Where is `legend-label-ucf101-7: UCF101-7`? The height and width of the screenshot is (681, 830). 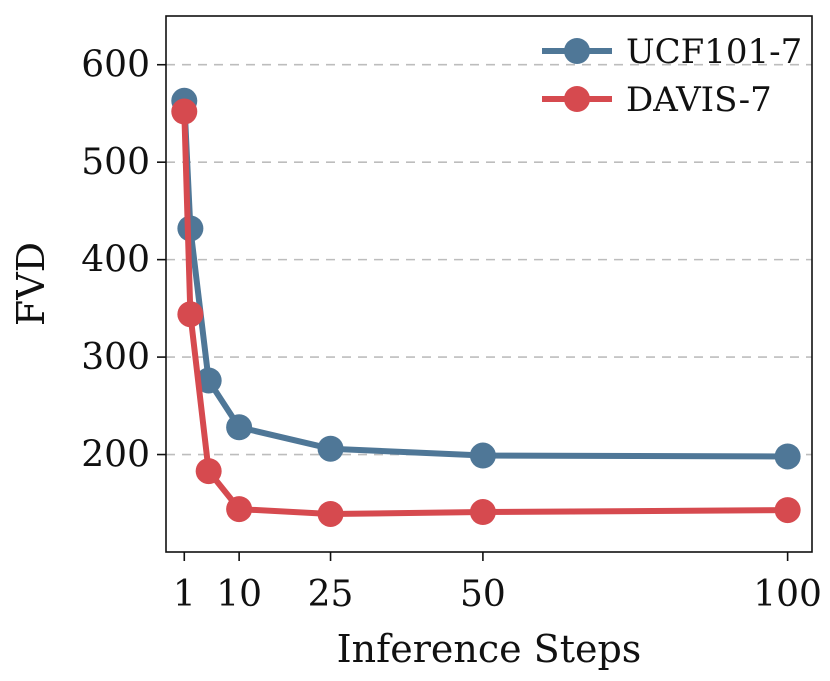 legend-label-ucf101-7: UCF101-7 is located at coordinates (714, 52).